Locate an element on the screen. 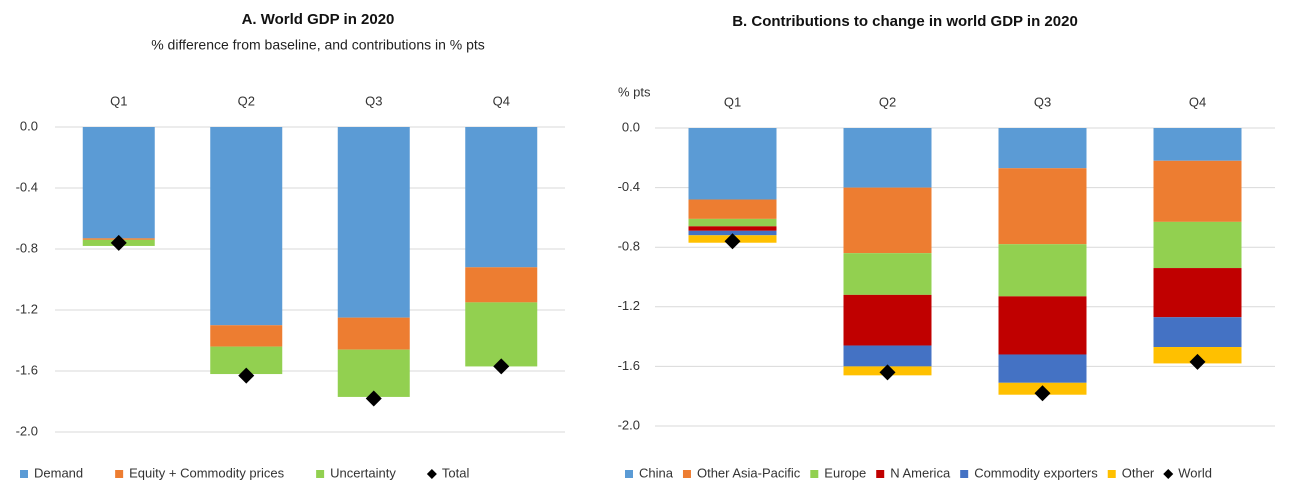 This screenshot has width=1299, height=486. legend-label: Demand is located at coordinates (58, 472).